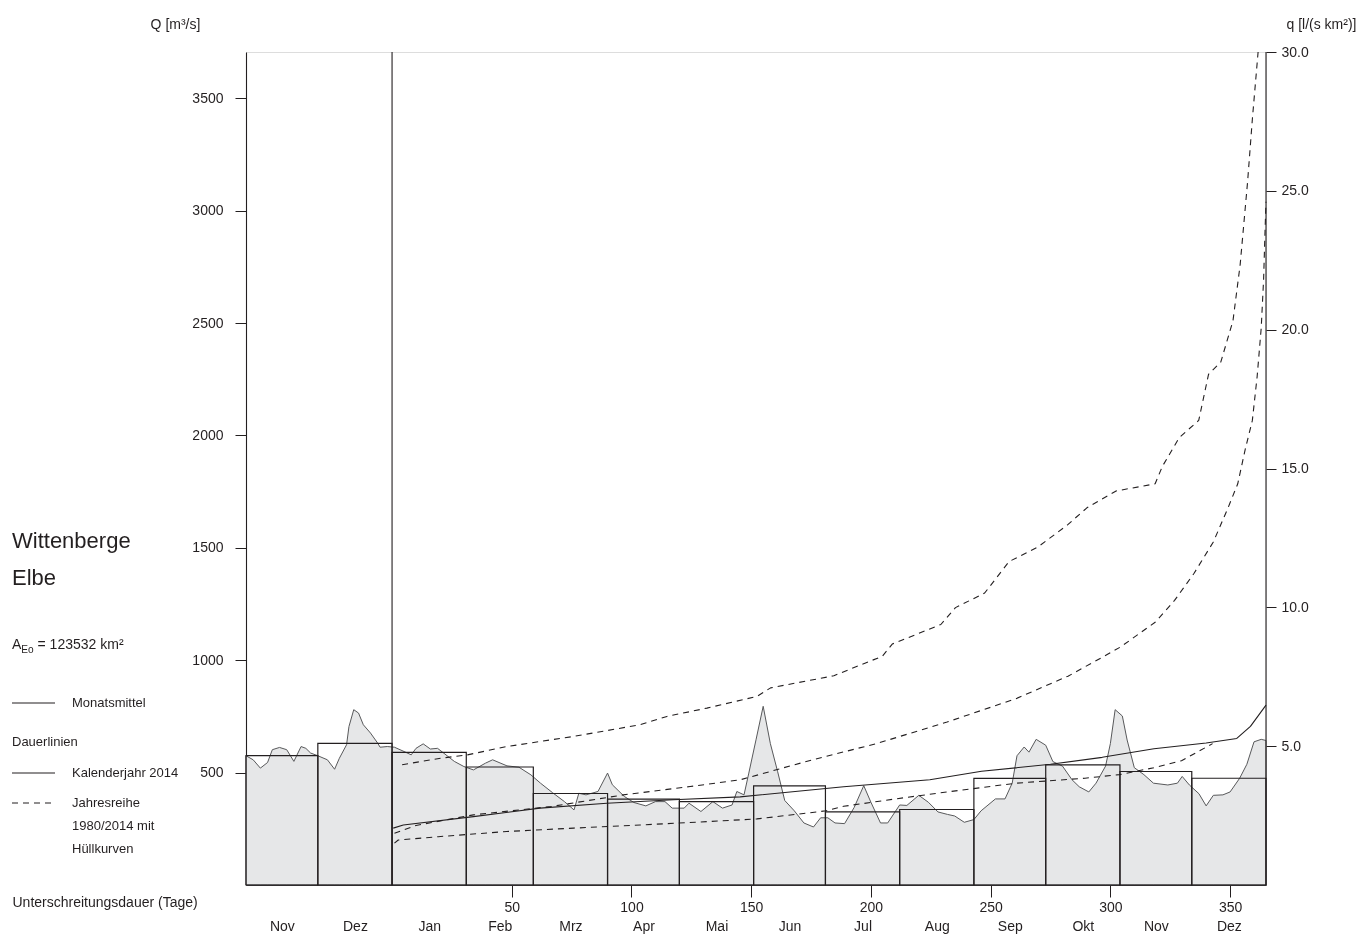  I want to click on y2-tick-label: 15.0, so click(1295, 468).